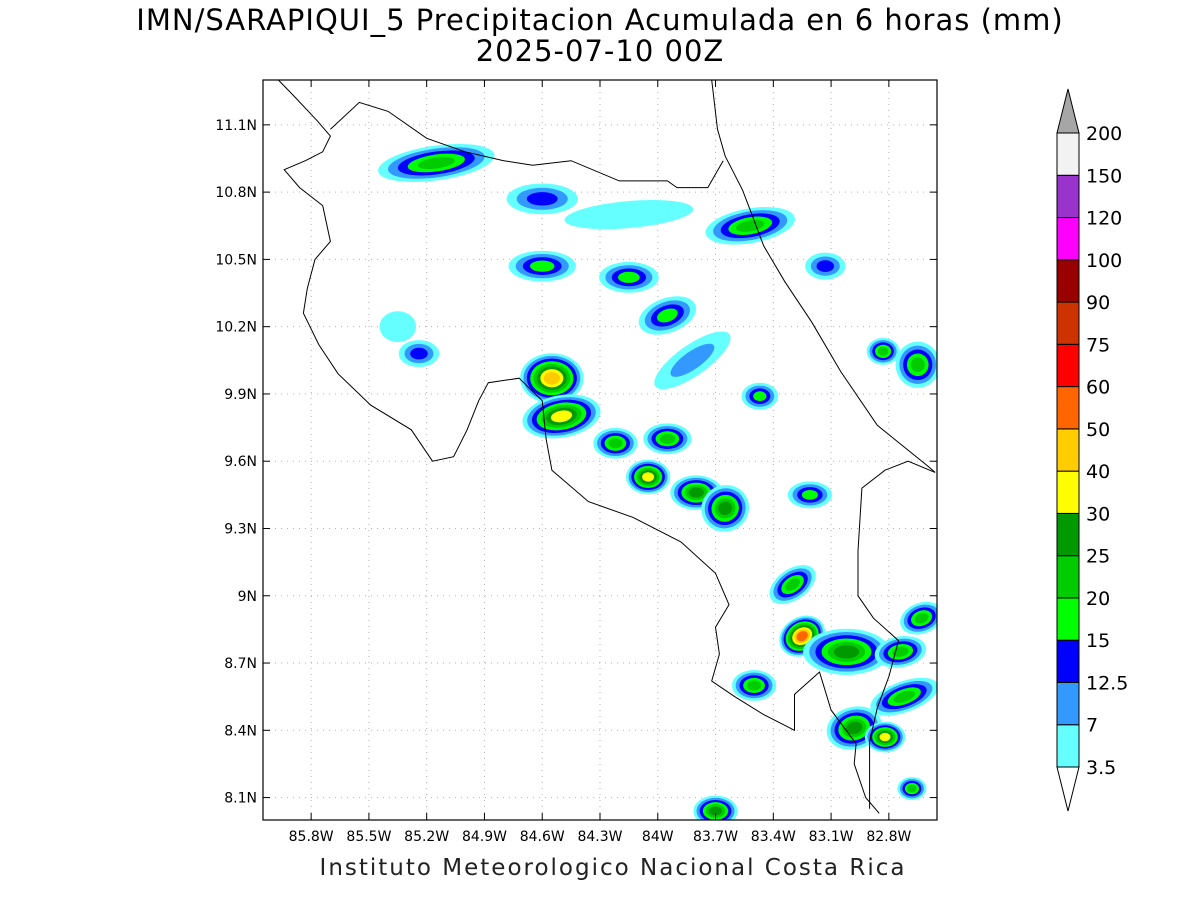 The height and width of the screenshot is (900, 1200). What do you see at coordinates (1098, 388) in the screenshot?
I see `colorbar-label: 60` at bounding box center [1098, 388].